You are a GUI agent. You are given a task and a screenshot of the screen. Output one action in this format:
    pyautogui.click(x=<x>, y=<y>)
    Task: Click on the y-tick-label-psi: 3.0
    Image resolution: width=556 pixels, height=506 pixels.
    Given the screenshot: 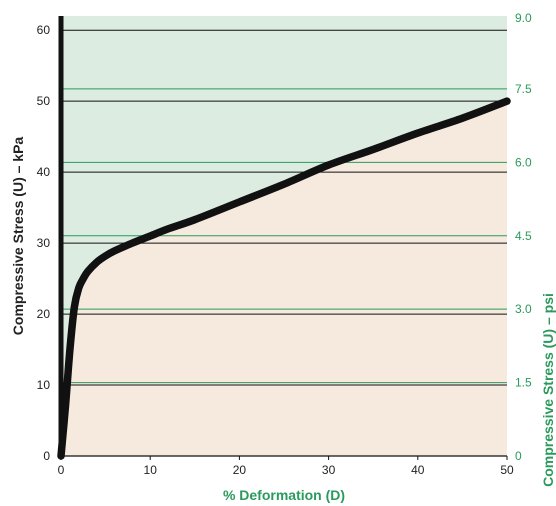 What is the action you would take?
    pyautogui.click(x=523, y=309)
    